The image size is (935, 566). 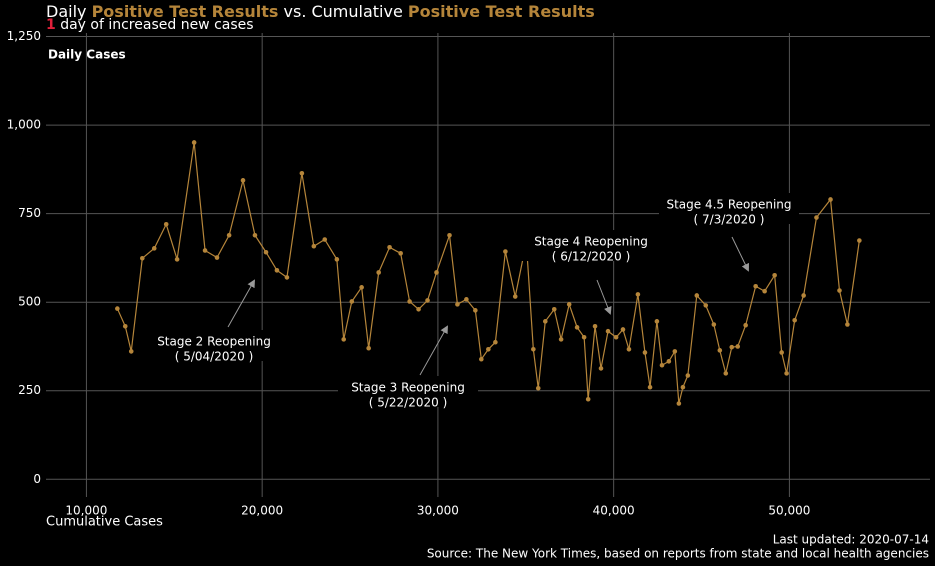 I want to click on x-tick-label: 30,000, so click(x=438, y=511).